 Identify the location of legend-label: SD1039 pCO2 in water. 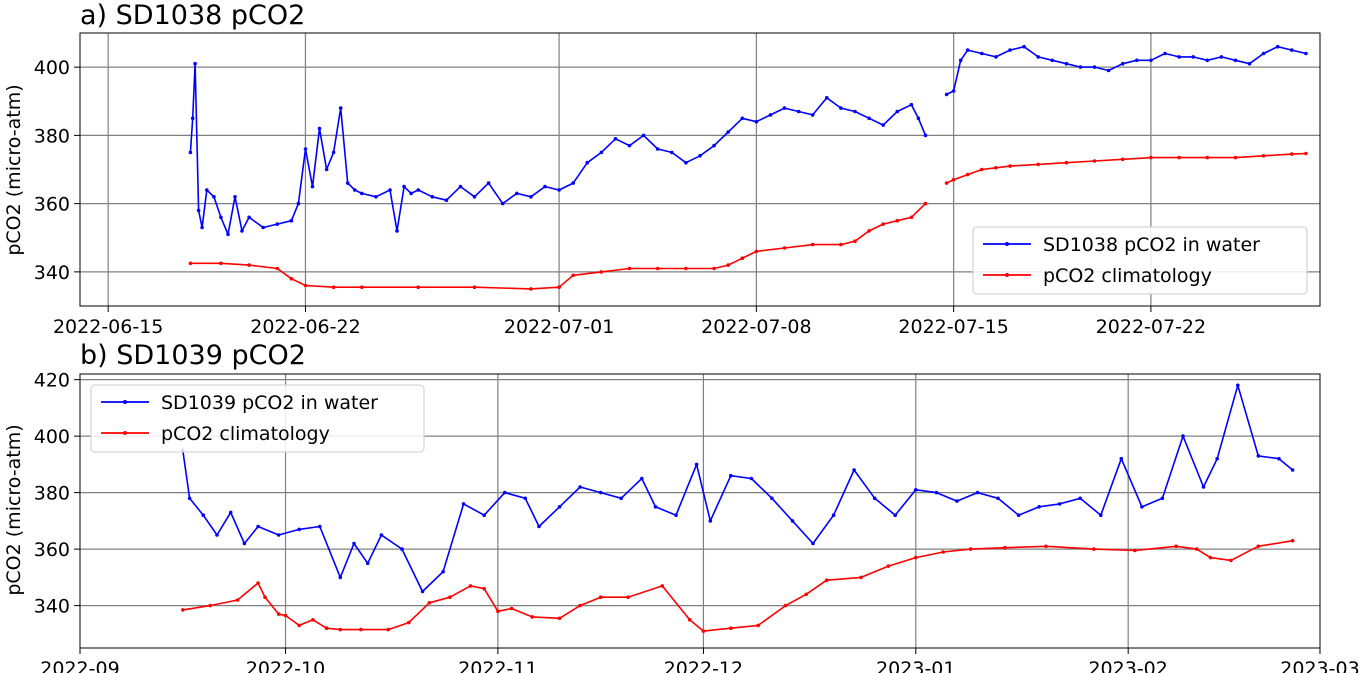
(269, 403).